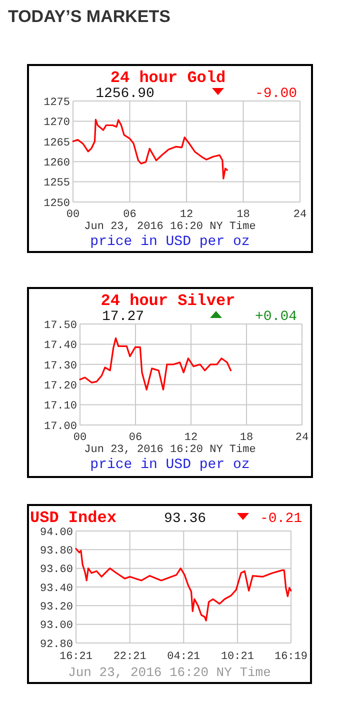 The height and width of the screenshot is (712, 355). I want to click on y-tick-label: 92.80, so click(56, 644).